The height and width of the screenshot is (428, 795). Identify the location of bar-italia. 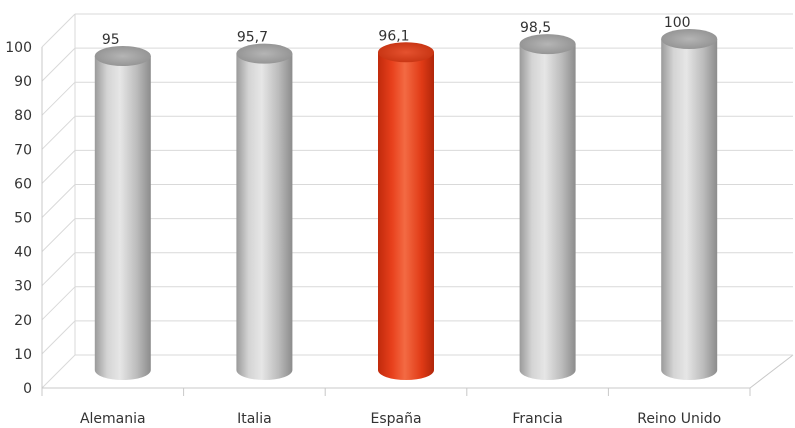
(264, 212).